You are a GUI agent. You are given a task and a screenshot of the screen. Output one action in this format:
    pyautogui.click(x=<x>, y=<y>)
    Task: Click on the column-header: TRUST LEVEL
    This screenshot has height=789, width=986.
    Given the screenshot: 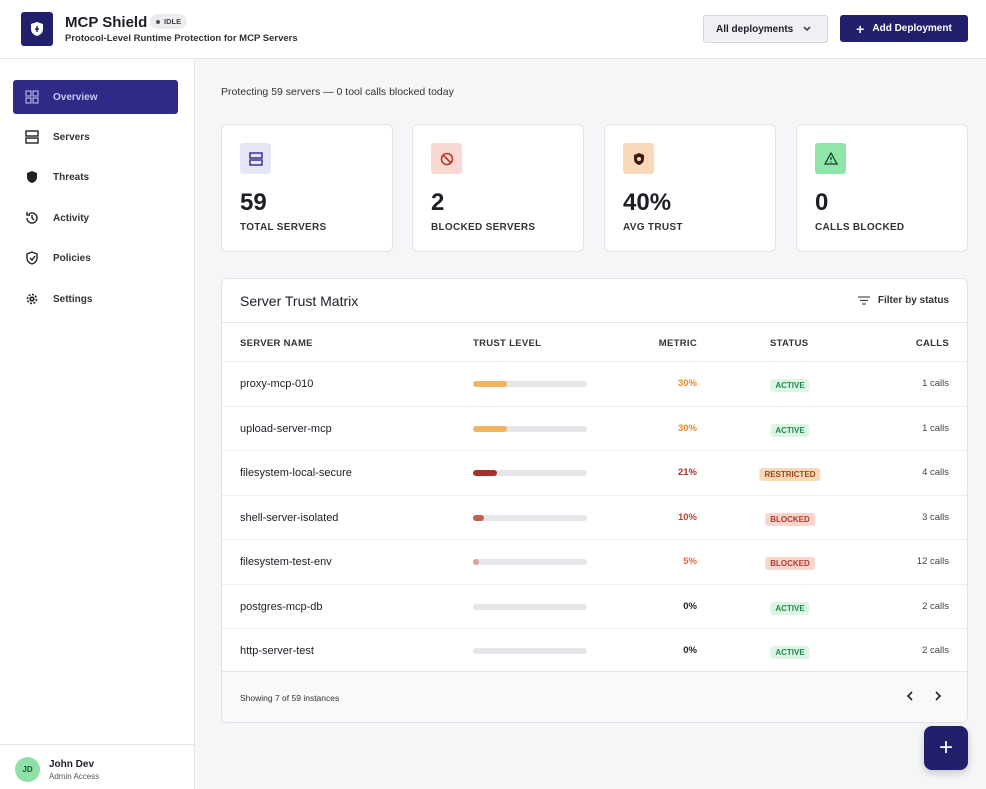 What is the action you would take?
    pyautogui.click(x=507, y=343)
    